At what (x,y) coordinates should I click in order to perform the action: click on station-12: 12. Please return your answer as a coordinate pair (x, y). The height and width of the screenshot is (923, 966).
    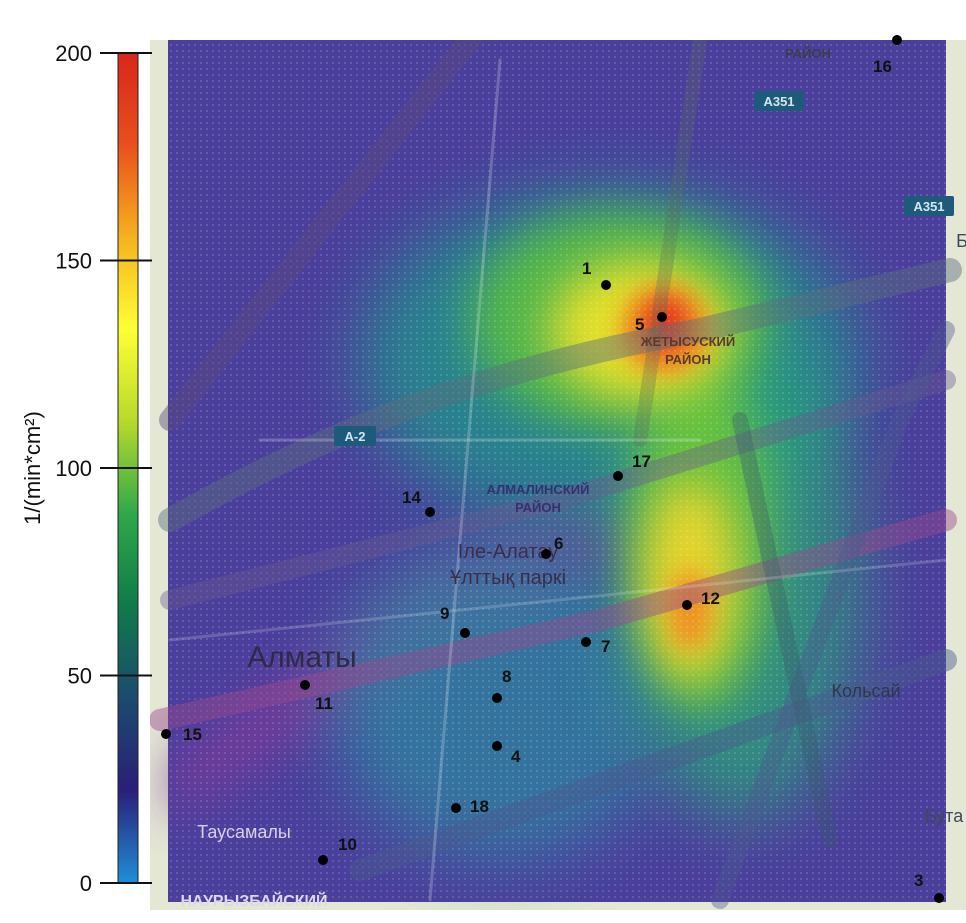
    Looking at the image, I should click on (701, 599).